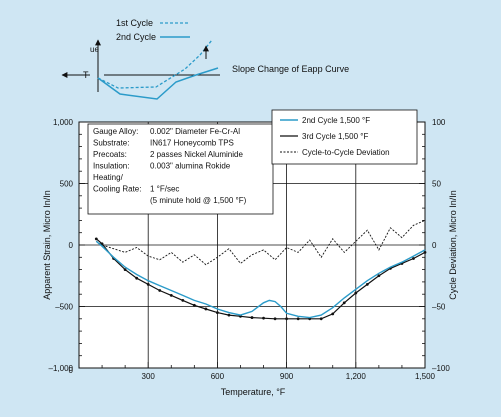  I want to click on spec-value: IN617 Honeycomb TPS, so click(192, 143).